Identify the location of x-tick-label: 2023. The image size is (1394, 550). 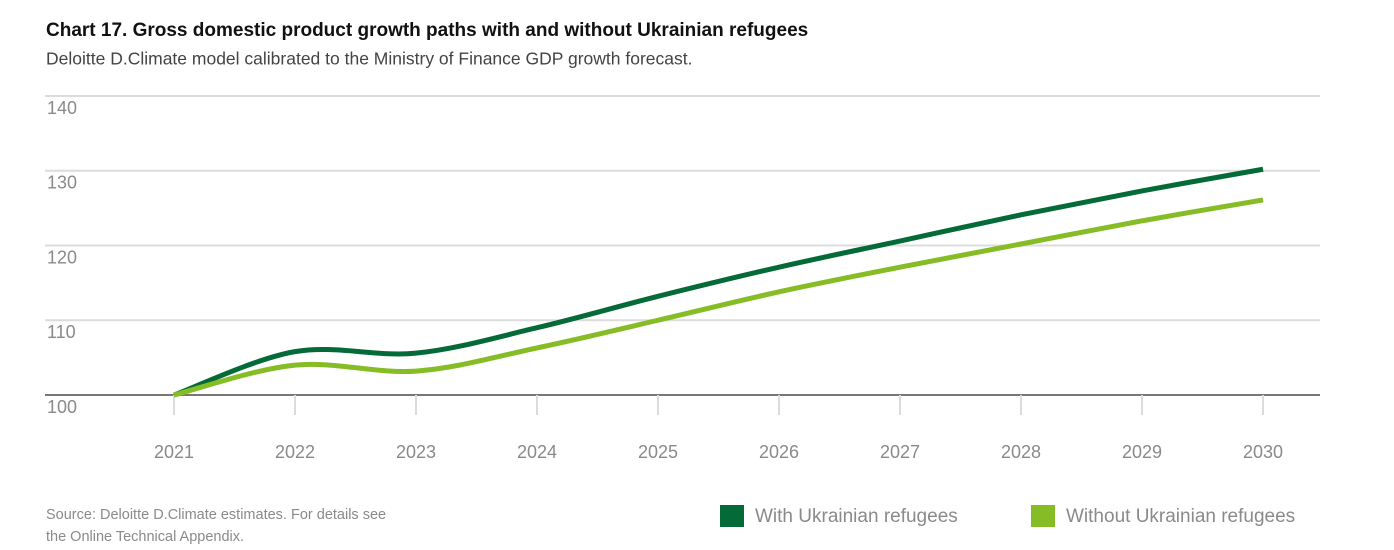
(416, 452).